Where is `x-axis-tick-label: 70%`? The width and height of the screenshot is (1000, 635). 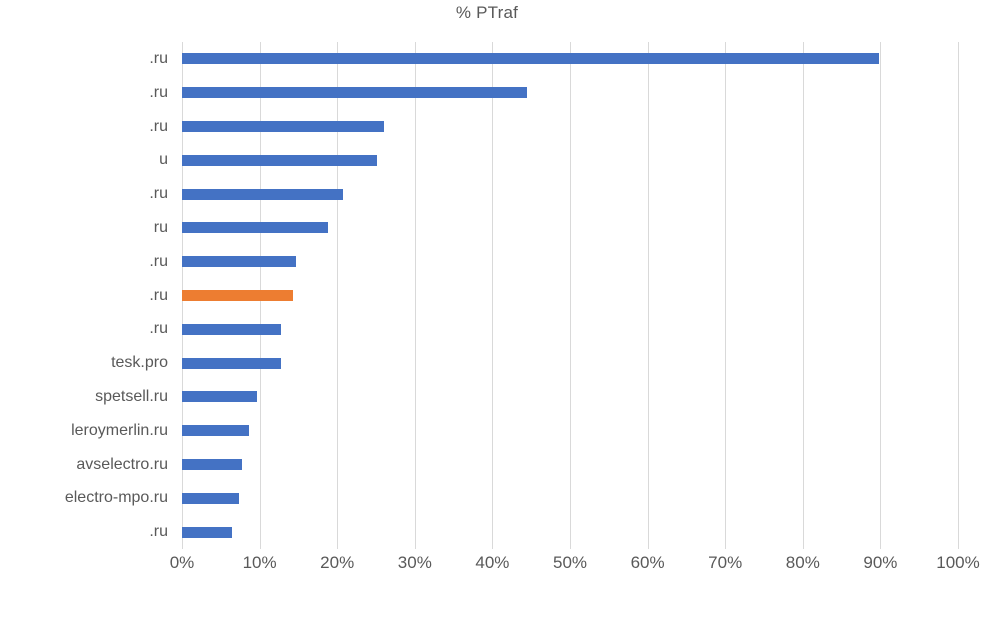
x-axis-tick-label: 70% is located at coordinates (725, 562).